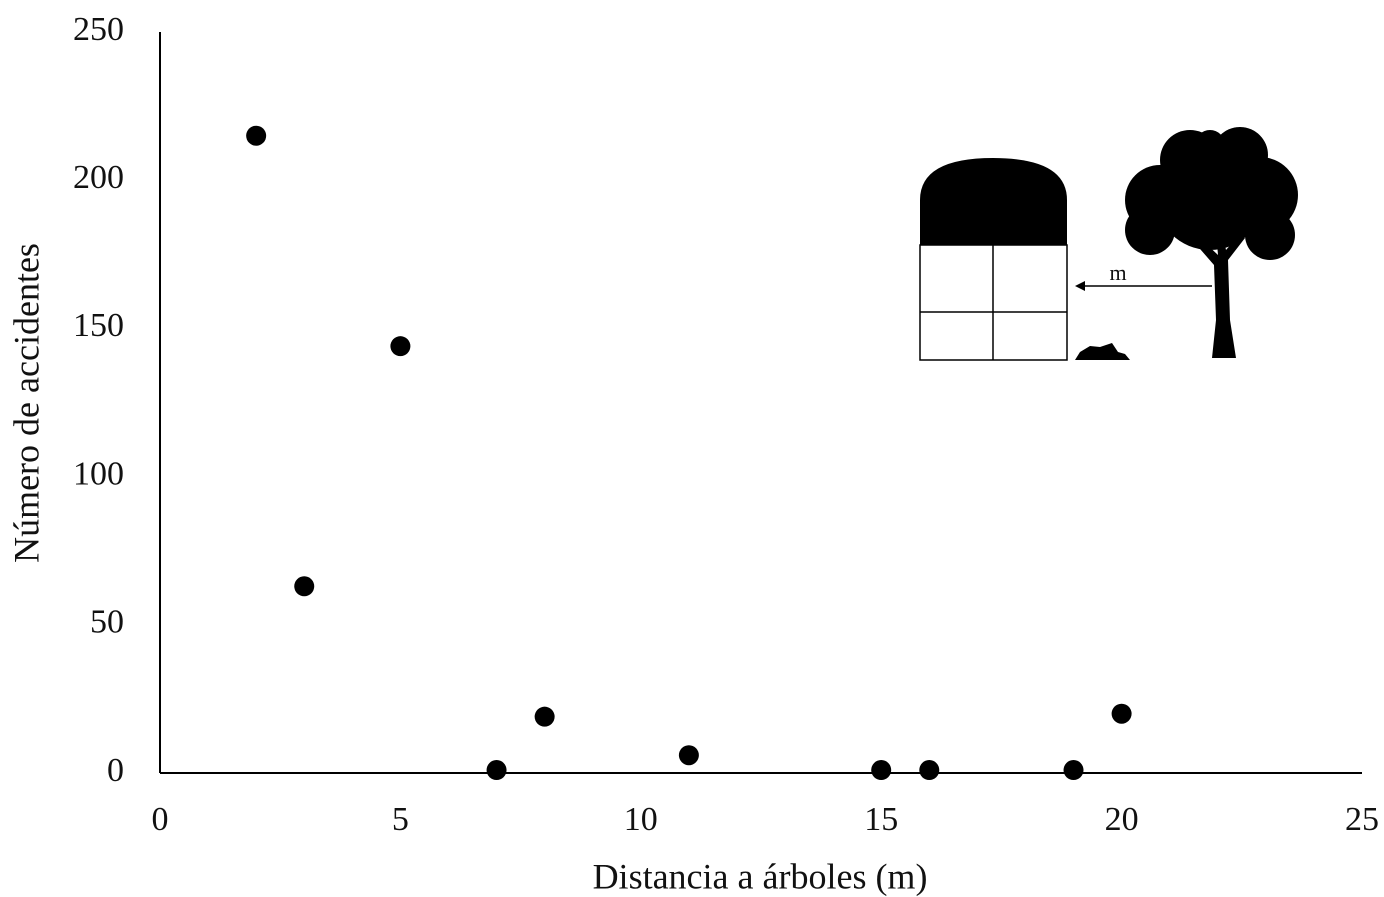 This screenshot has height=897, width=1384. I want to click on arrow-head, so click(1080, 286).